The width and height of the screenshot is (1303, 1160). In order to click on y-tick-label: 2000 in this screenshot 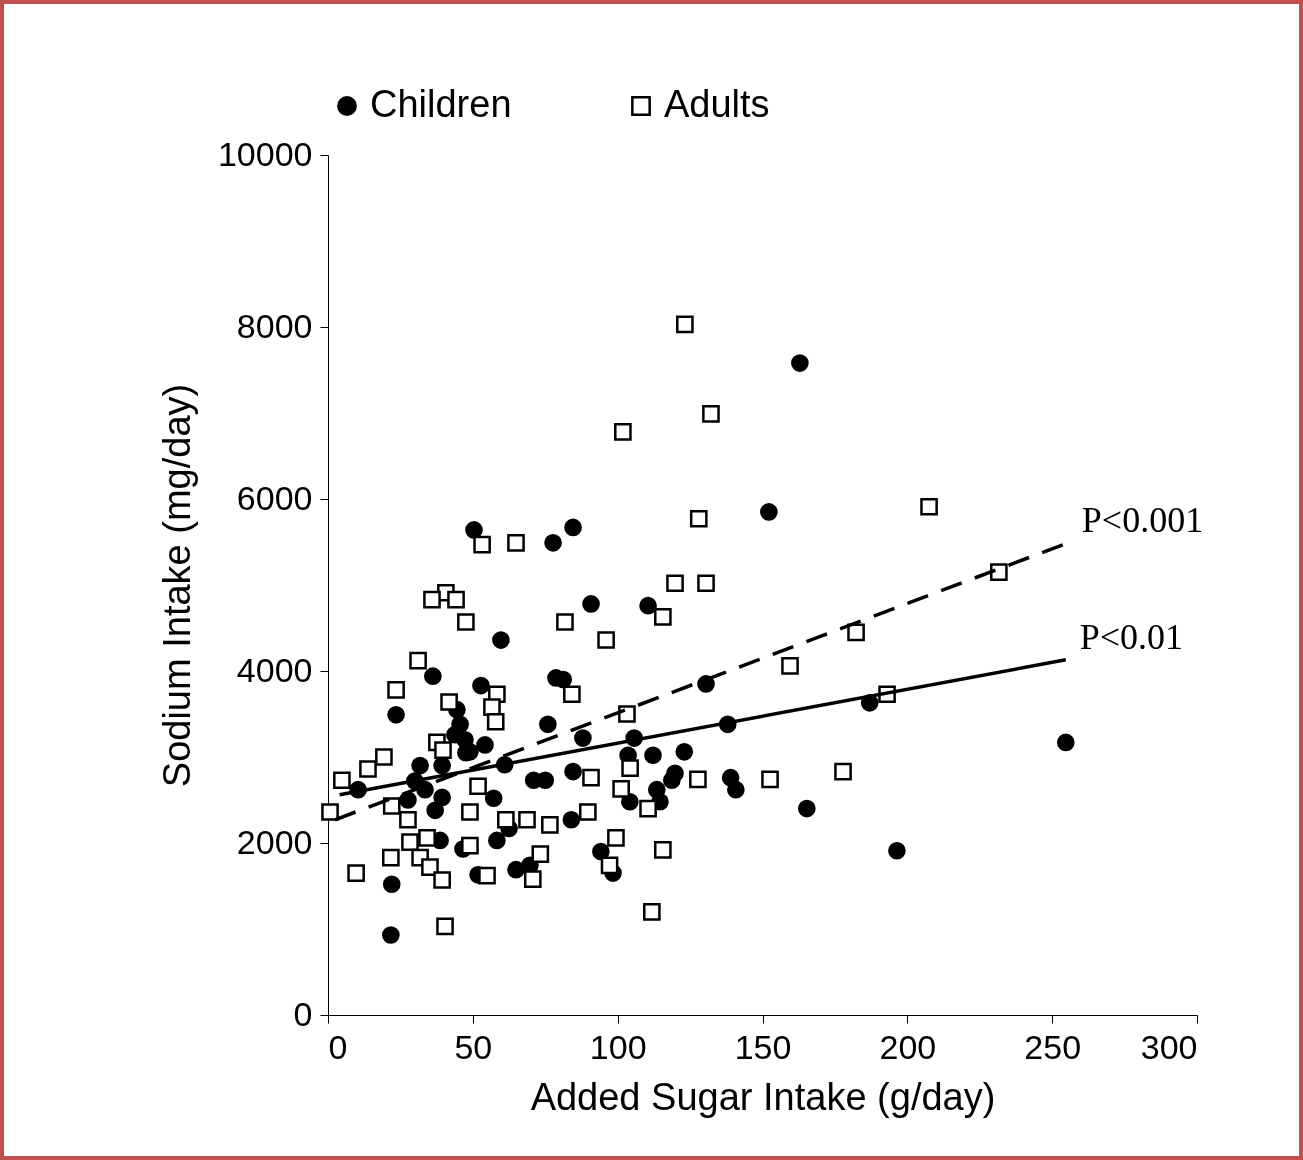, I will do `click(274, 841)`.